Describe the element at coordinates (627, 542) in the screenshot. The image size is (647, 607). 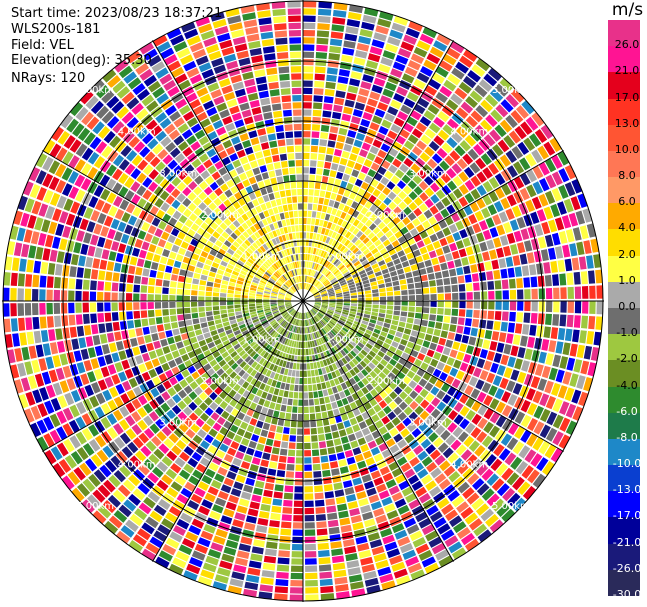
I see `colorbar-tick-label: -21.0` at that location.